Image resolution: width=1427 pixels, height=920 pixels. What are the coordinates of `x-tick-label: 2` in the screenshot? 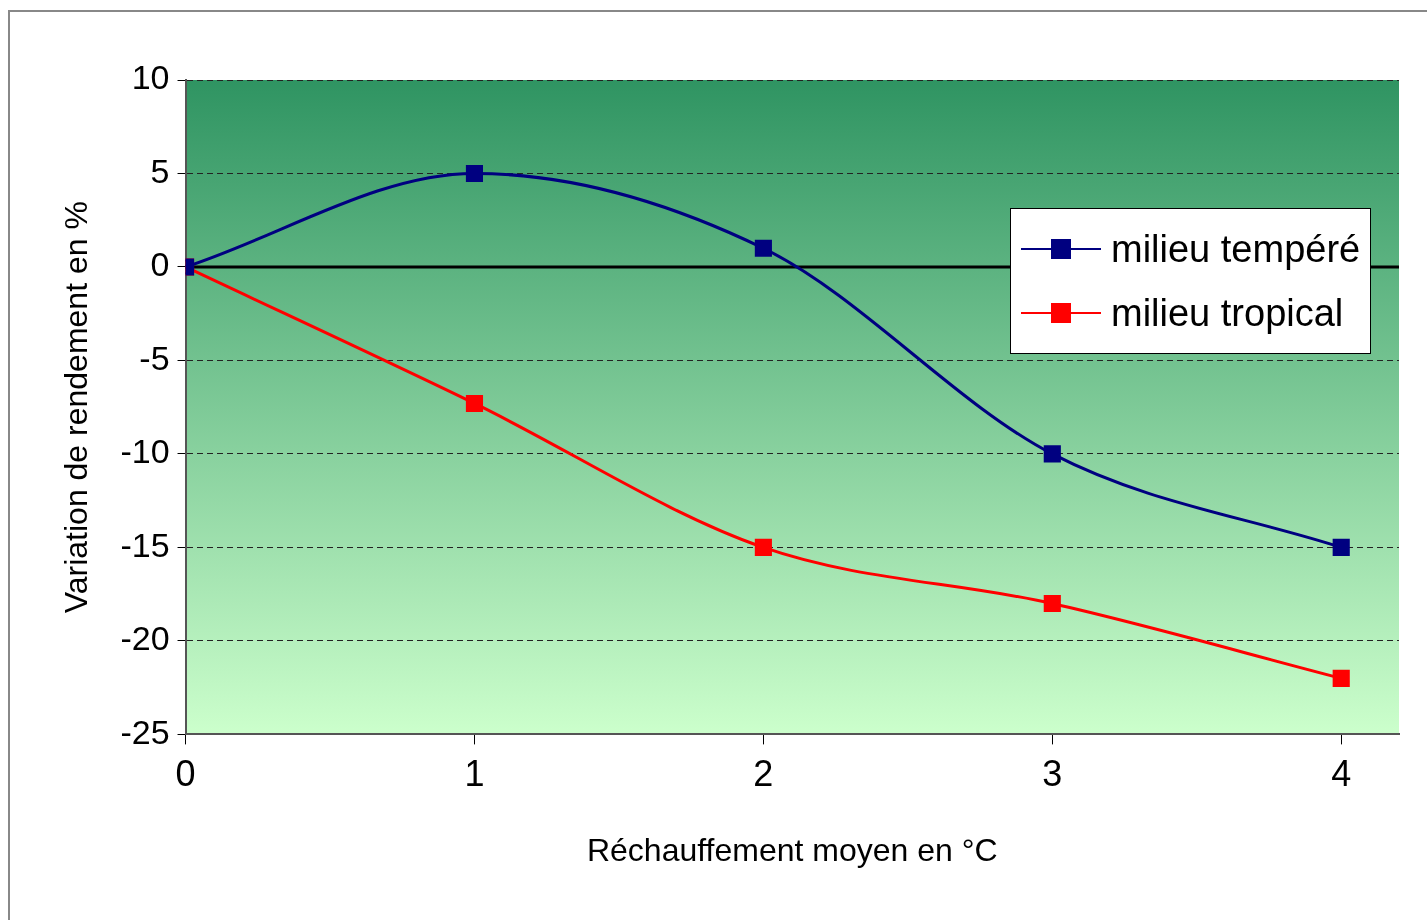 It's located at (763, 773).